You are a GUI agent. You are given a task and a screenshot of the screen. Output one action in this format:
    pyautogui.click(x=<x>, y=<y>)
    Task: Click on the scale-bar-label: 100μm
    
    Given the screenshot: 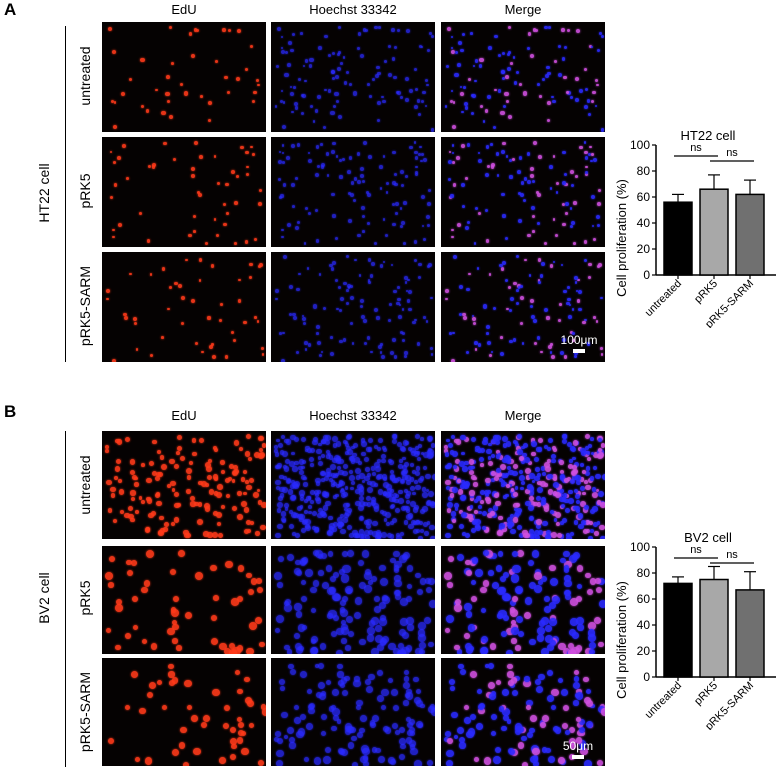 What is the action you would take?
    pyautogui.click(x=579, y=340)
    